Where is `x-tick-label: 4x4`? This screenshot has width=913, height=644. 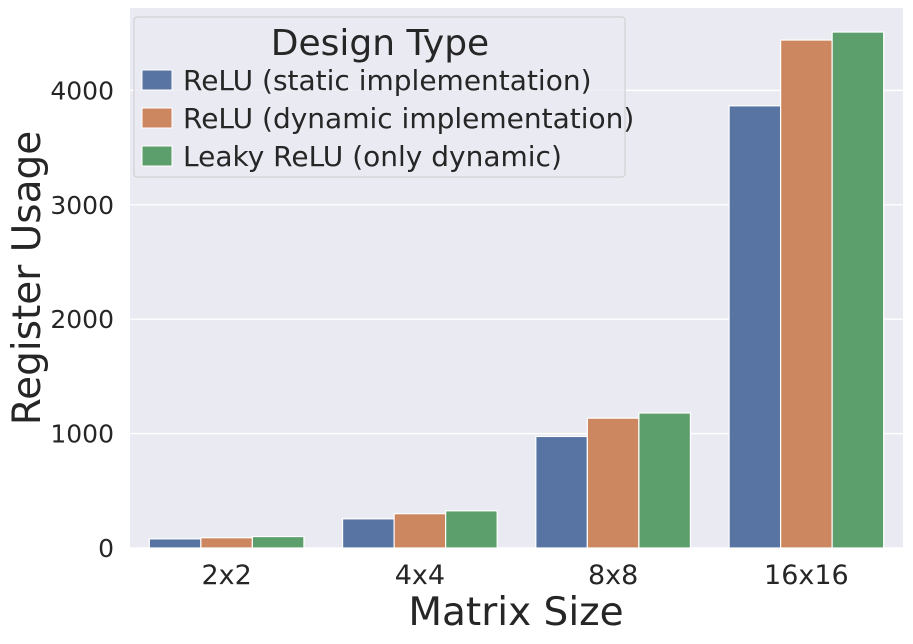
x-tick-label: 4x4 is located at coordinates (420, 575).